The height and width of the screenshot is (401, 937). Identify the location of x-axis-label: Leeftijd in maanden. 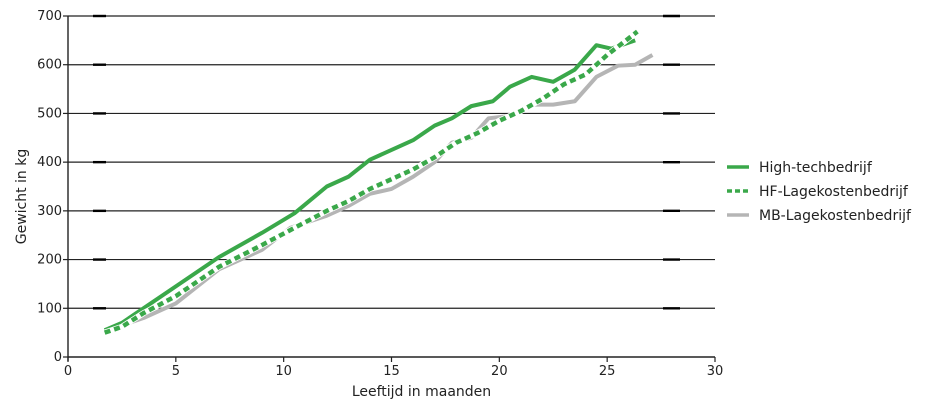
(421, 392).